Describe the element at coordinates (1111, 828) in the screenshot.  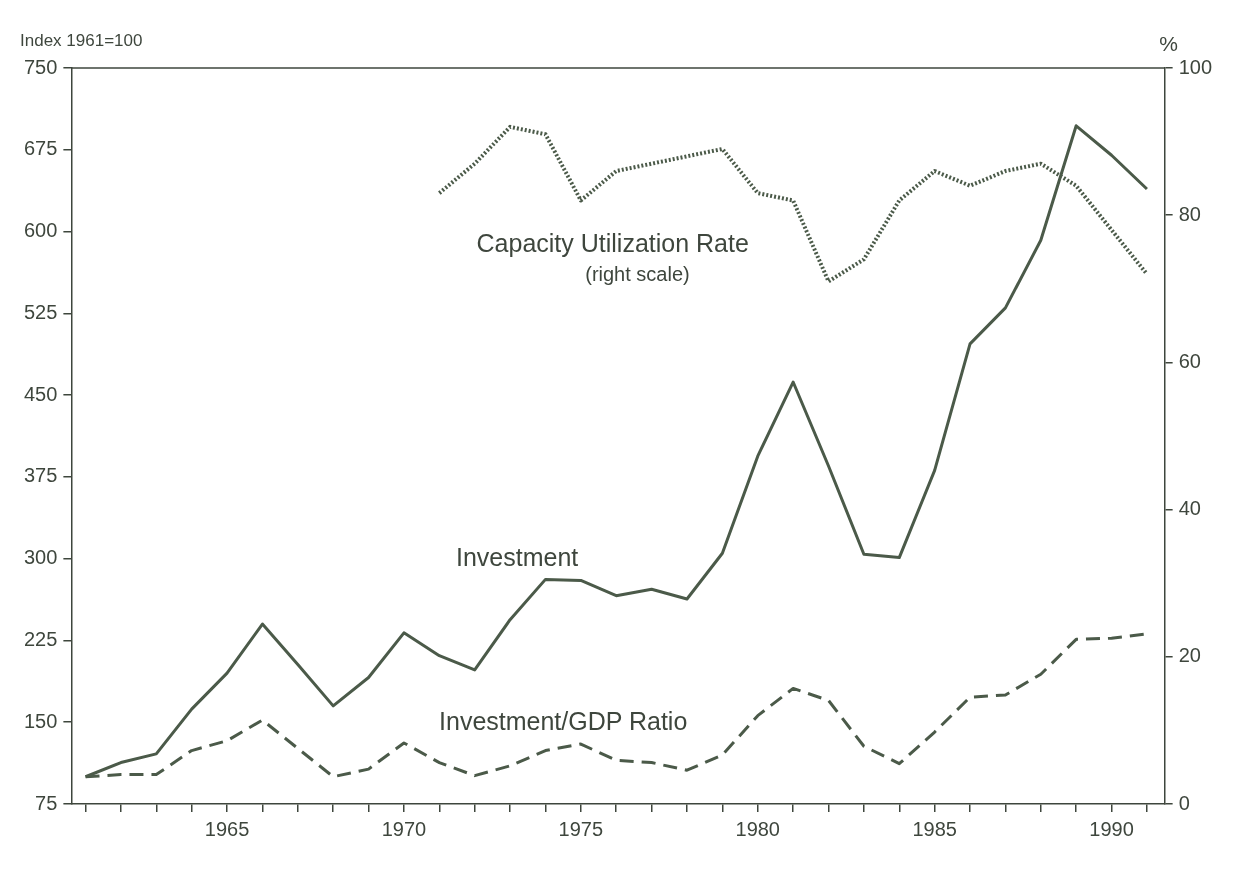
I see `x-tick-label: 1990` at that location.